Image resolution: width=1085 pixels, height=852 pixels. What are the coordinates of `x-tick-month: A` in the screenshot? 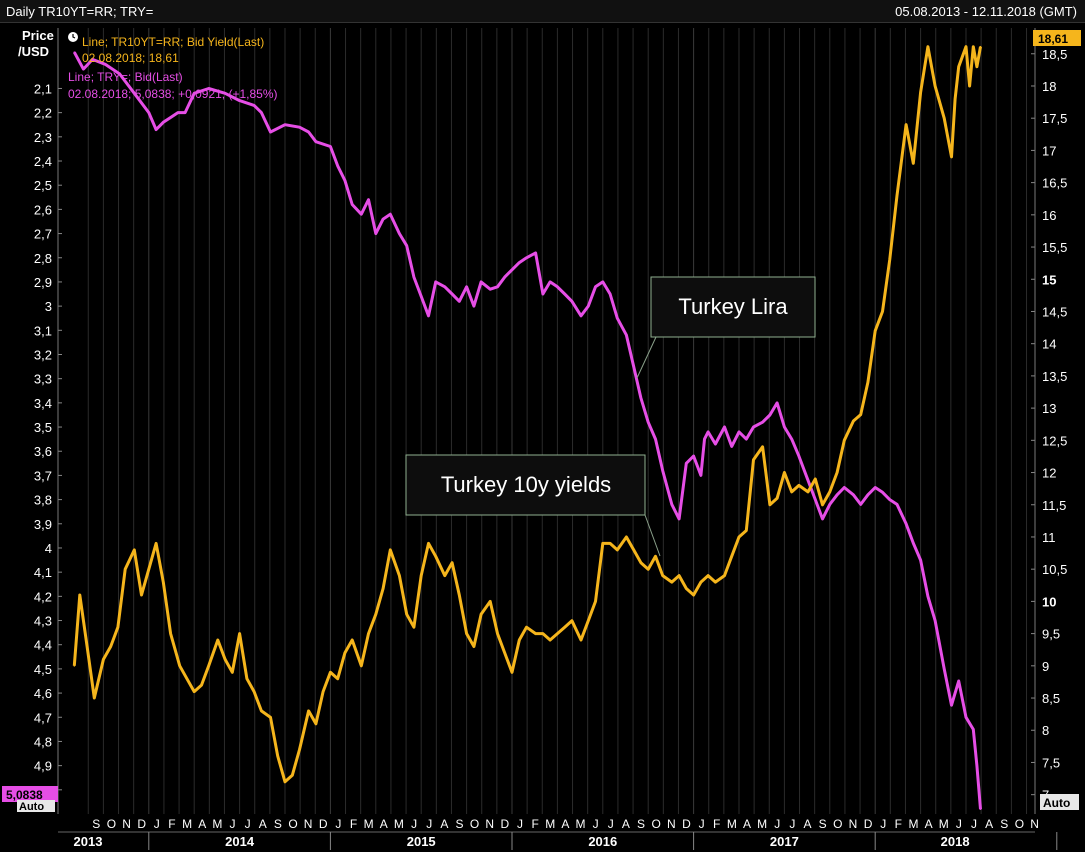 It's located at (202, 824).